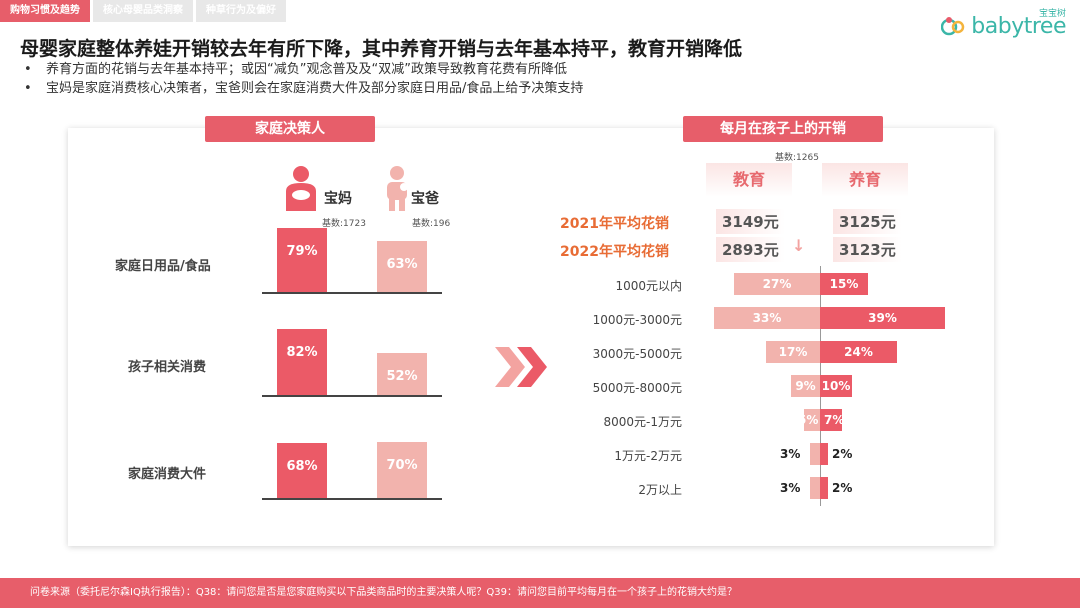 The width and height of the screenshot is (1080, 608). Describe the element at coordinates (750, 221) in the screenshot. I see `edu-2021-value: 3149元` at that location.